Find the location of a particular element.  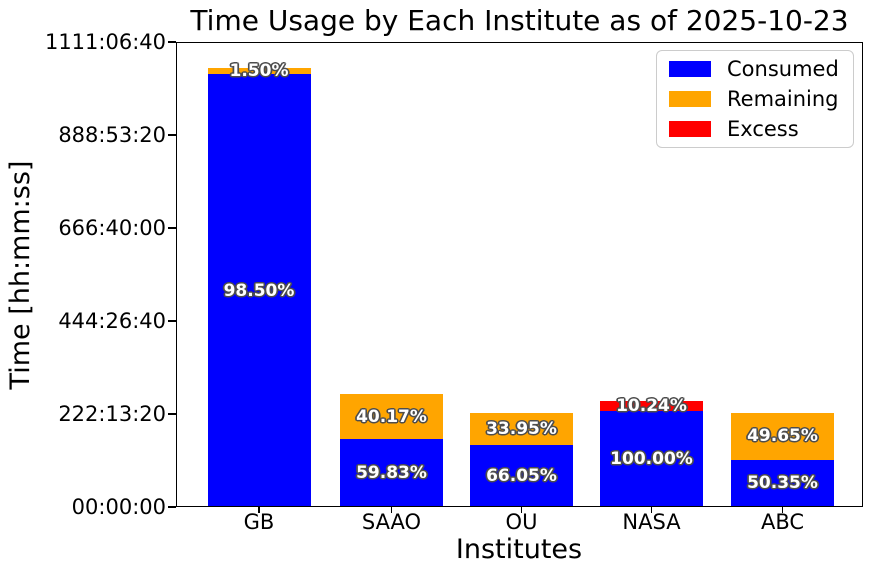

bar-segment-remaining-abc is located at coordinates (782, 436).